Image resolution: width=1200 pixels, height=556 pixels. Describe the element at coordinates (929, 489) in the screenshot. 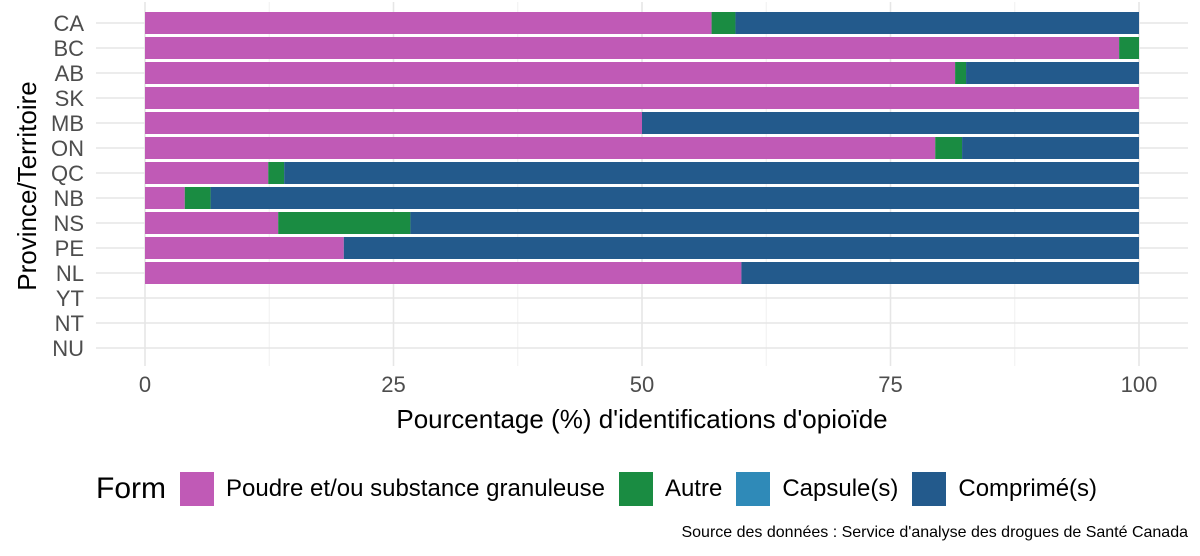

I see `legend-key-comprimes` at that location.